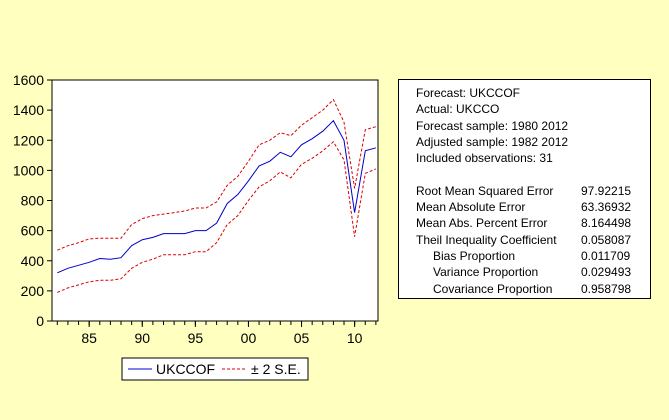 Image resolution: width=669 pixels, height=420 pixels. I want to click on stats-value: 97.92215, so click(606, 190).